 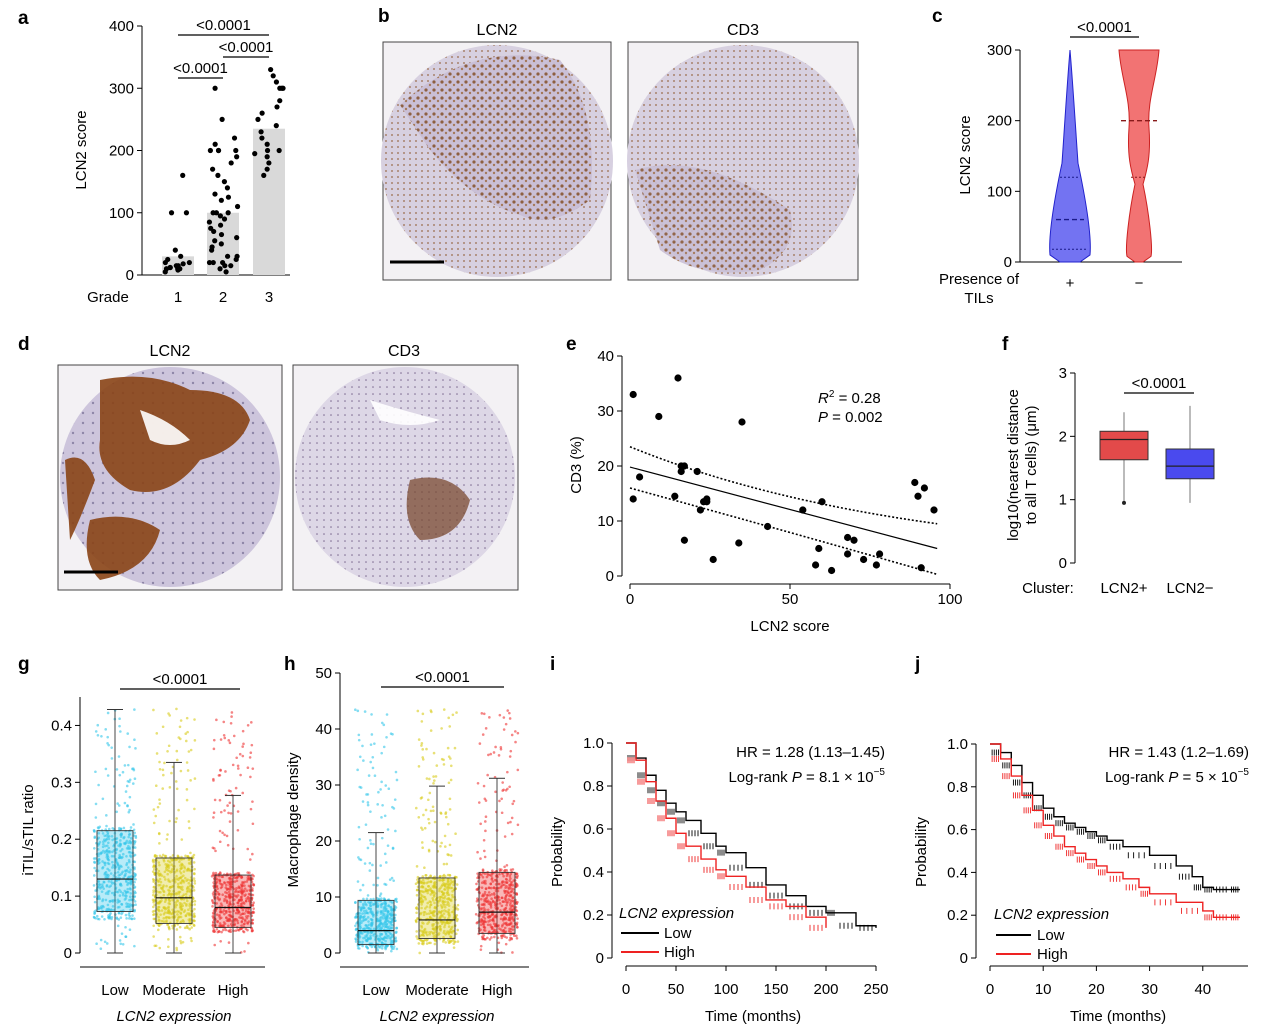 What do you see at coordinates (436, 990) in the screenshot?
I see `panel-h-x-tick-label: Moderate` at bounding box center [436, 990].